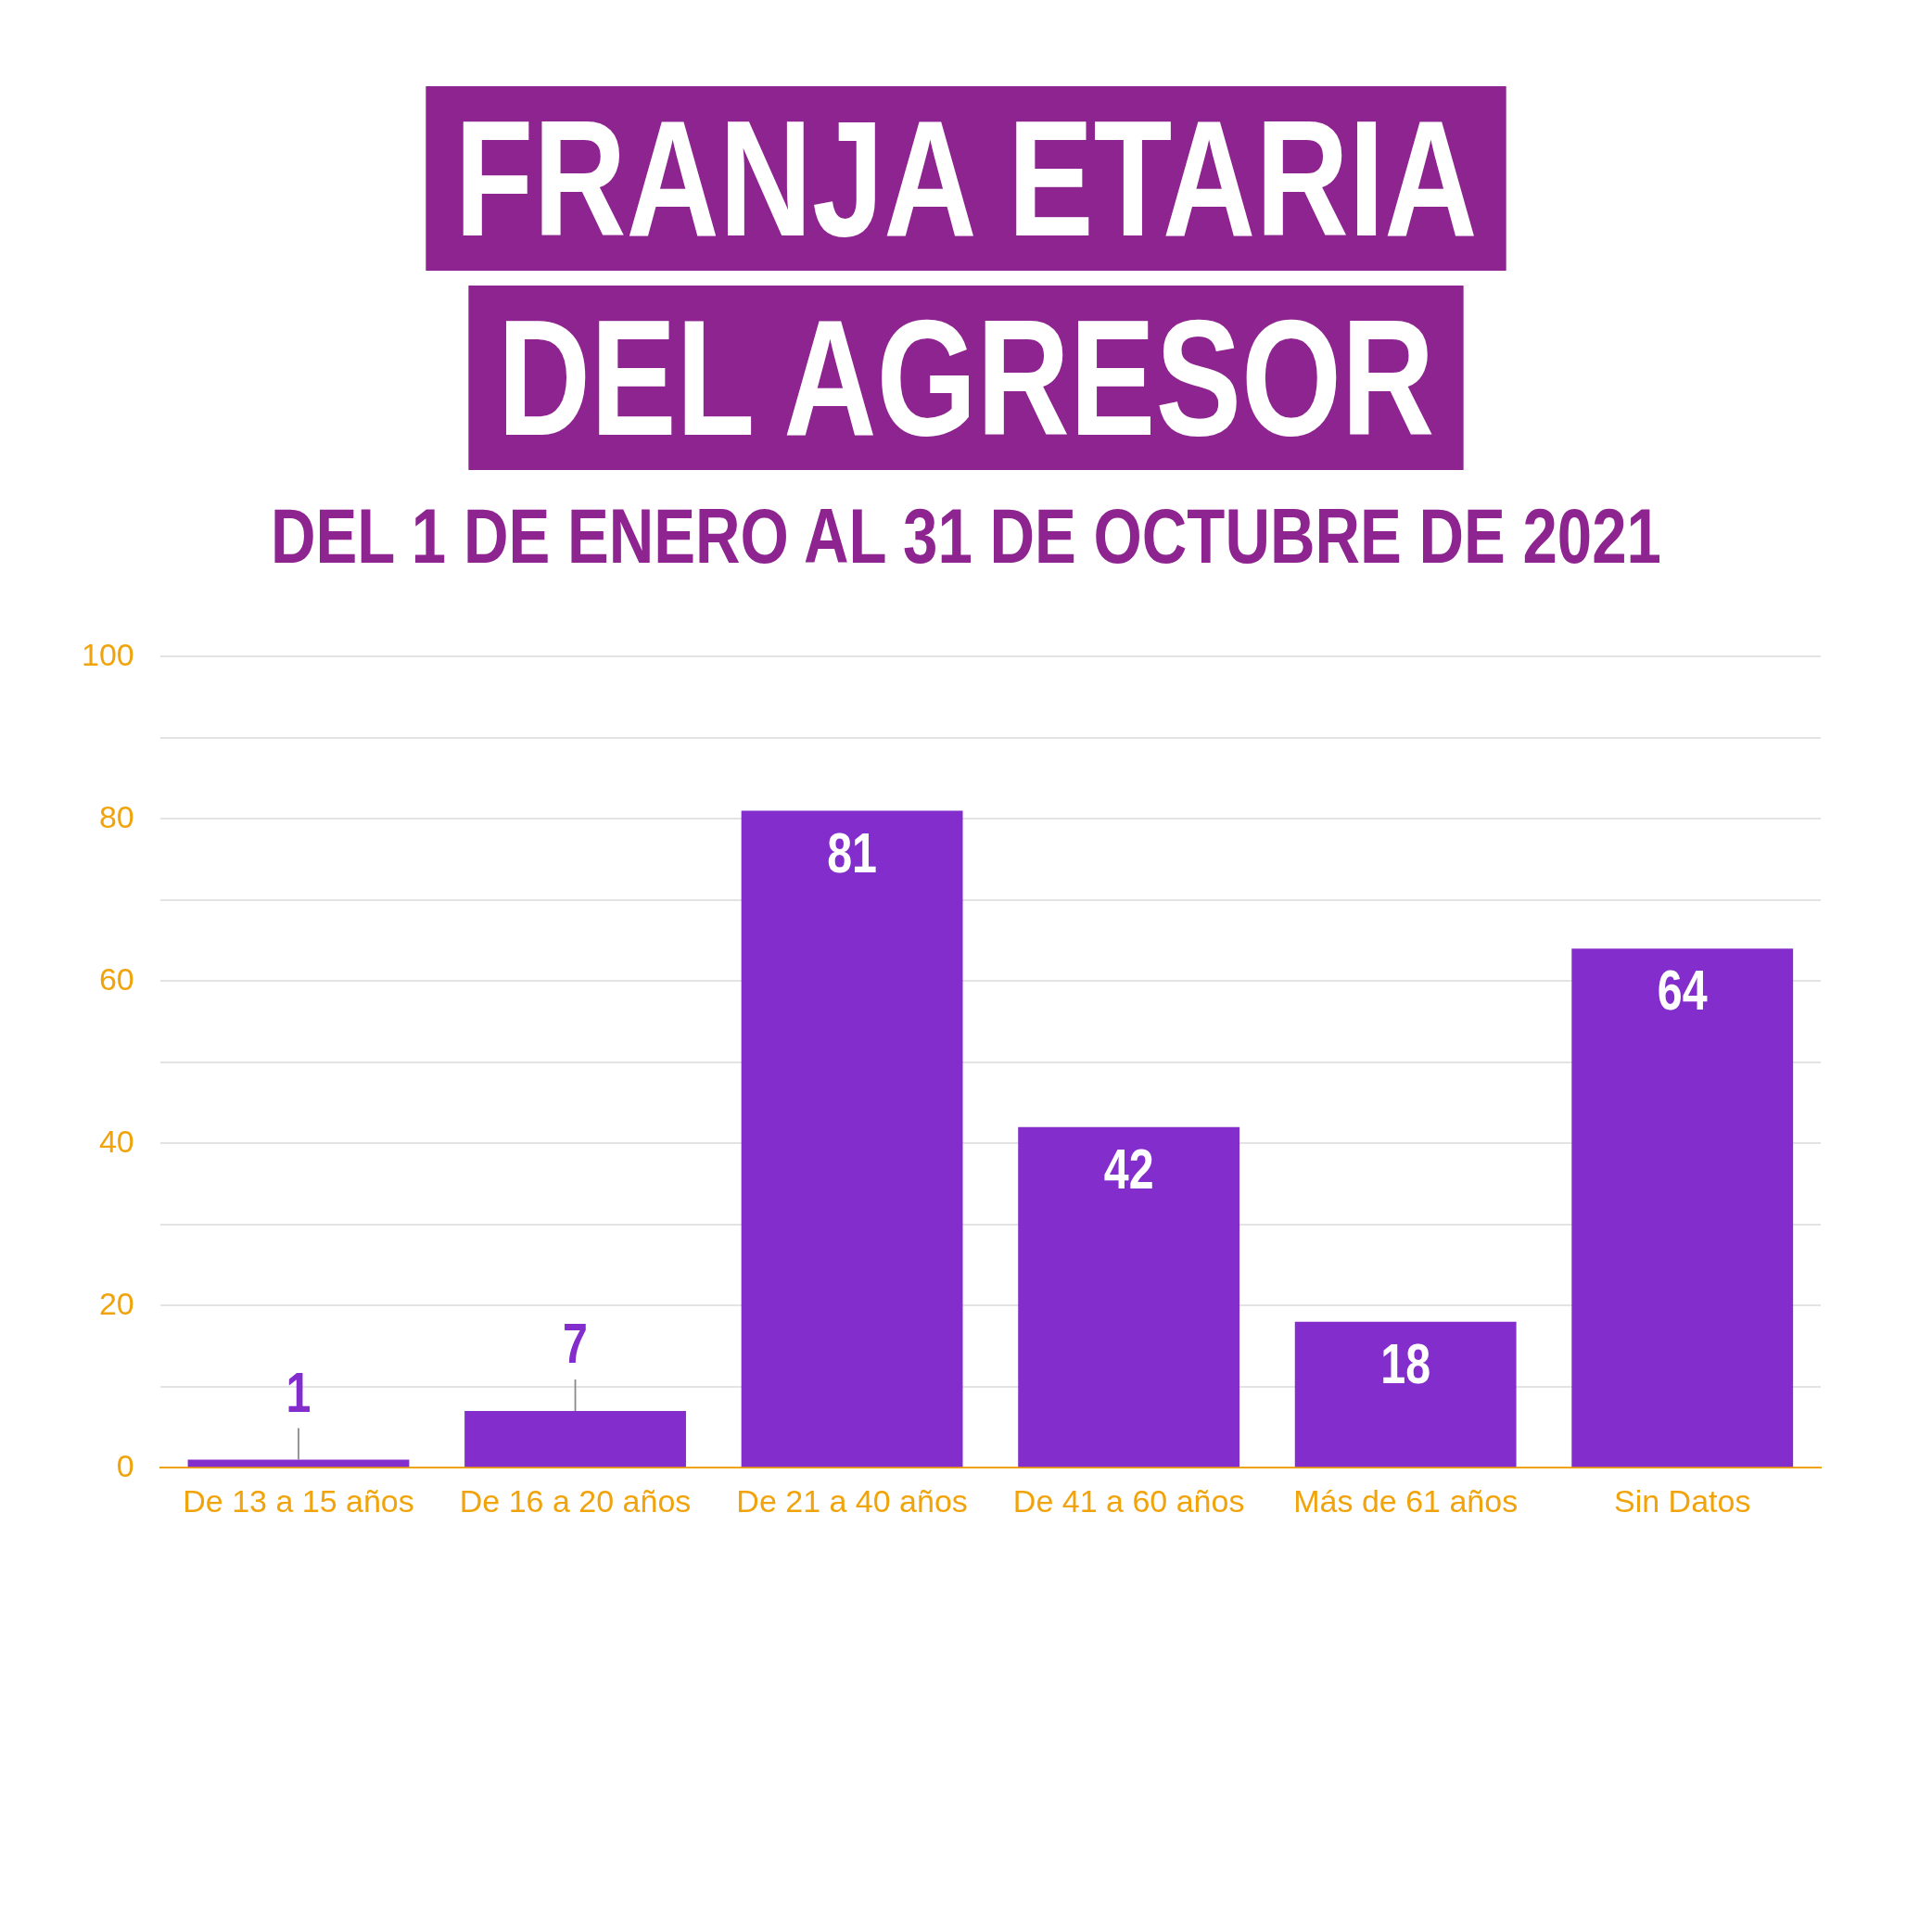 The width and height of the screenshot is (1932, 1932). What do you see at coordinates (116, 1303) in the screenshot?
I see `y-tick-label: 20` at bounding box center [116, 1303].